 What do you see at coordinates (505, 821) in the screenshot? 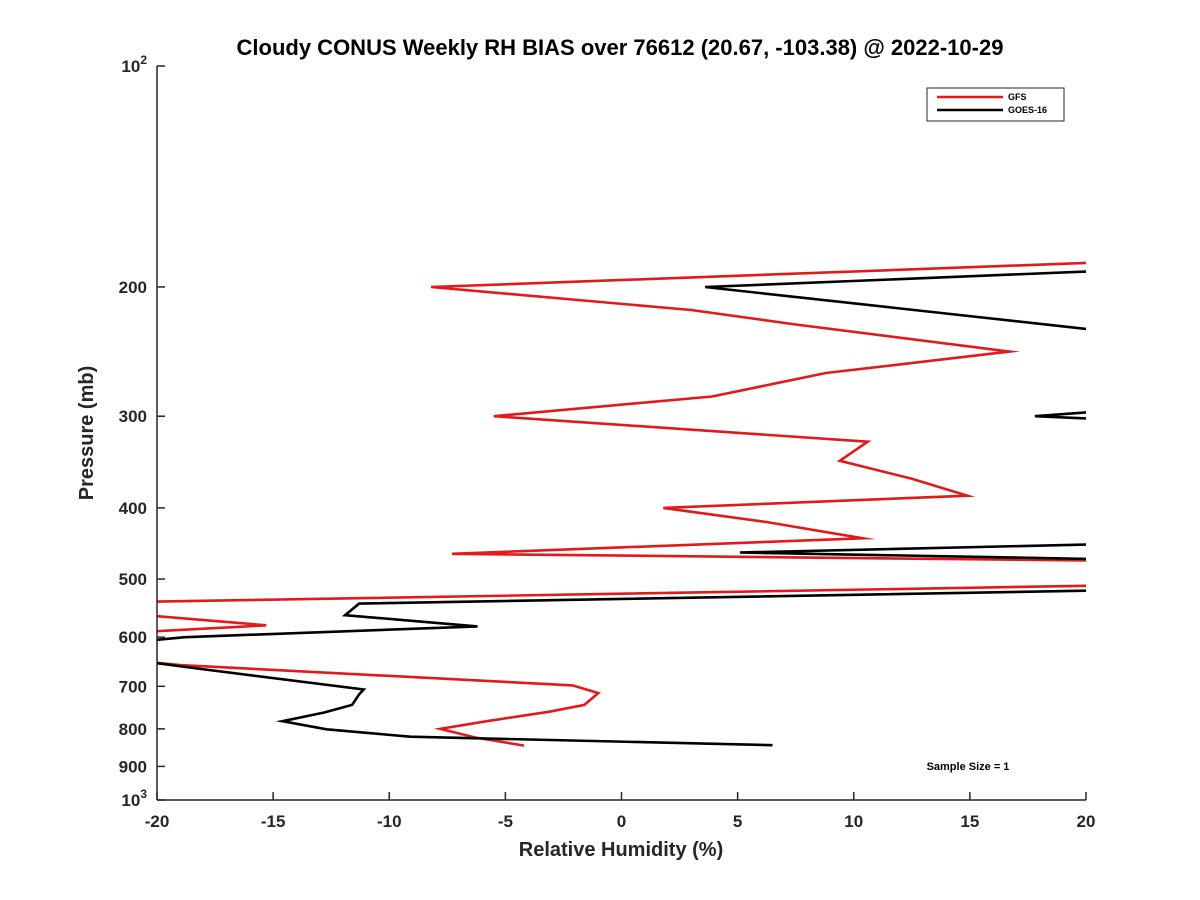
I see `x-tick-label: -5` at bounding box center [505, 821].